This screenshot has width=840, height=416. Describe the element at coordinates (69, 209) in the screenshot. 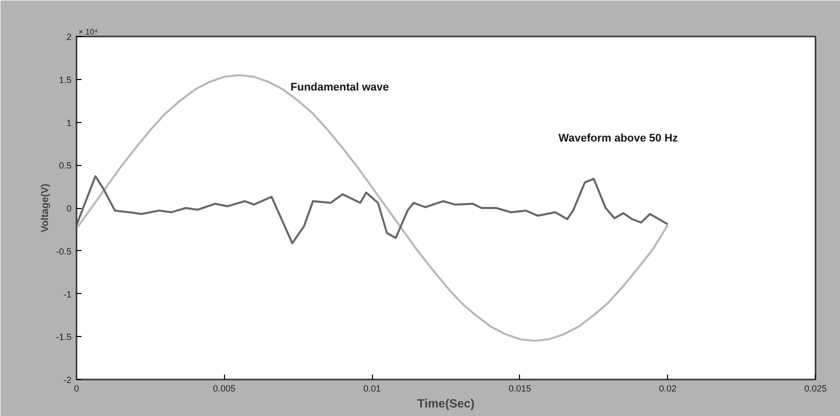

I see `y-tick-label: 0` at that location.